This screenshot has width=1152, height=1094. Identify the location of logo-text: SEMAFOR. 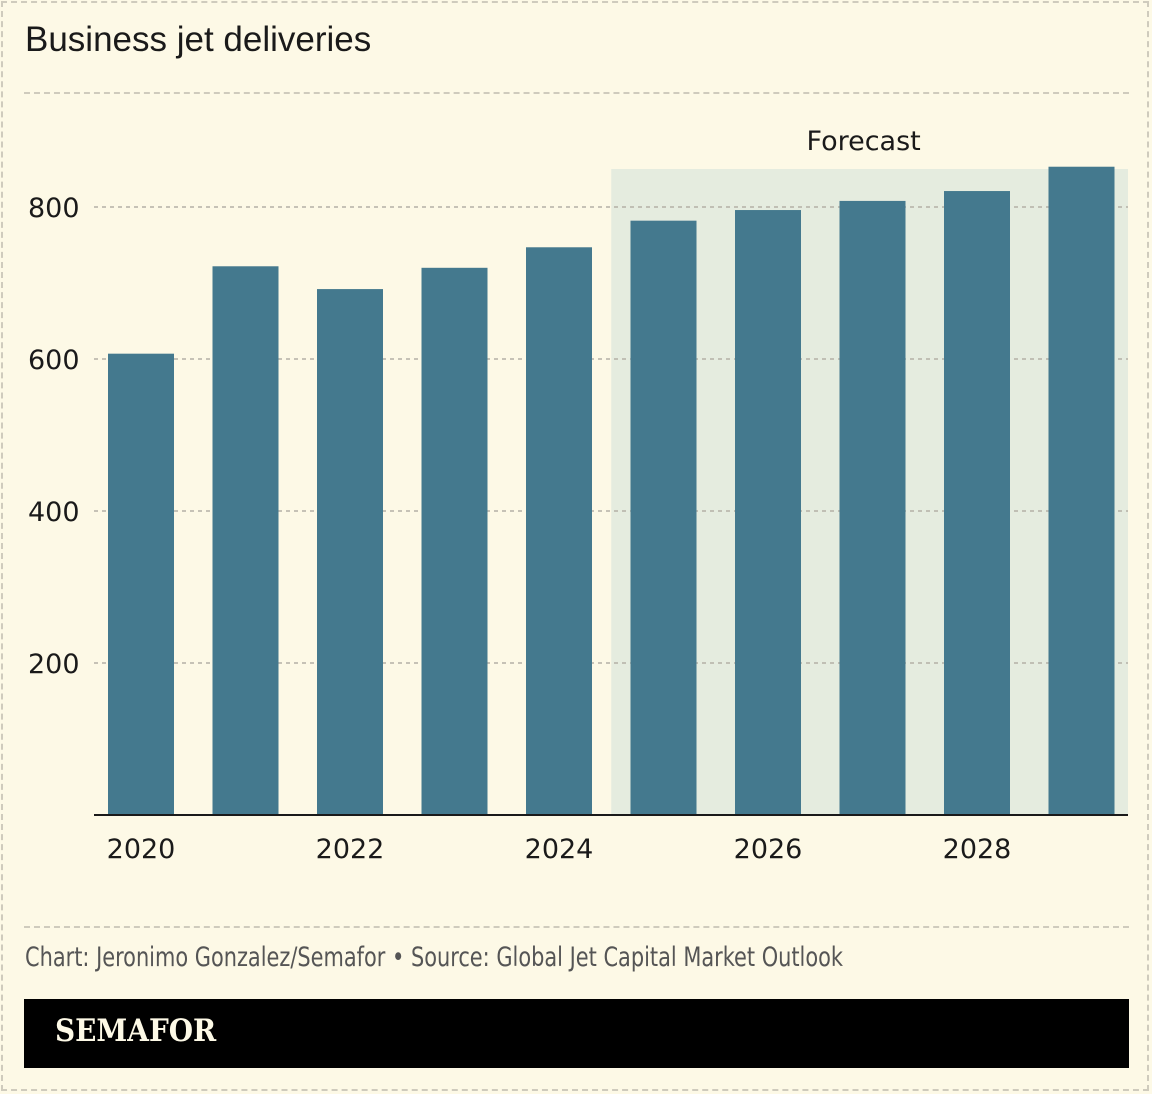
(136, 1031).